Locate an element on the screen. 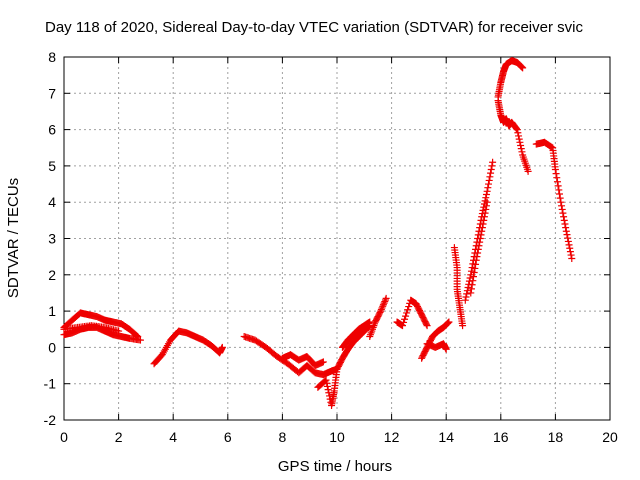 The width and height of the screenshot is (640, 480). series-arc-a-mid is located at coordinates (91, 328).